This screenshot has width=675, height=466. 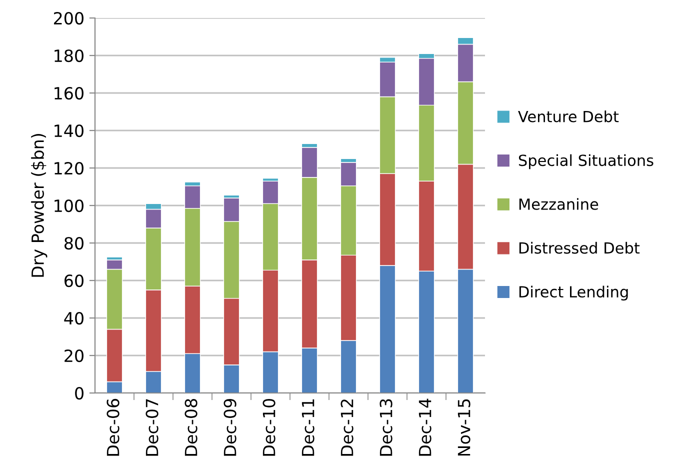 What do you see at coordinates (69, 168) in the screenshot?
I see `y-tick-label: 120` at bounding box center [69, 168].